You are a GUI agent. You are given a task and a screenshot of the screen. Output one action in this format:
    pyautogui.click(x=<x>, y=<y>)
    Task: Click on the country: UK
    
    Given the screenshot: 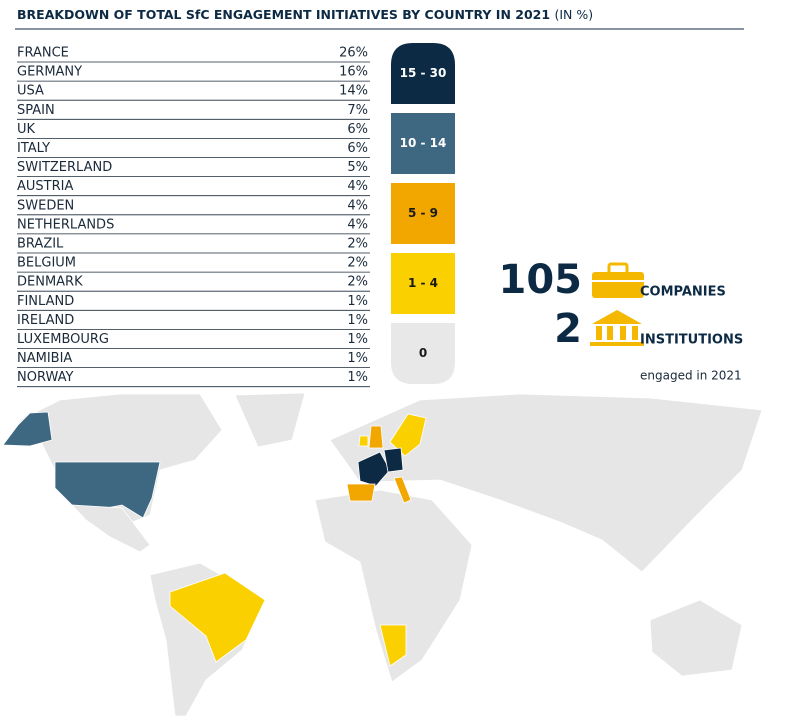 What is the action you would take?
    pyautogui.click(x=26, y=129)
    